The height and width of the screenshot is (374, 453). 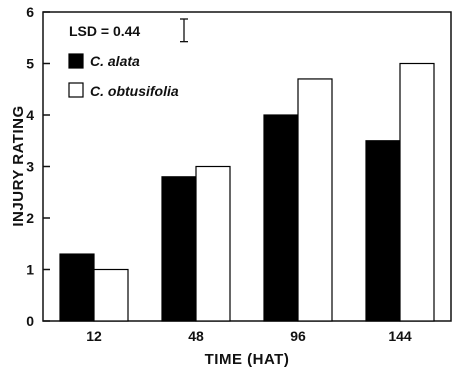 I want to click on legend-swatch-c-obtusifolia, so click(x=76, y=90).